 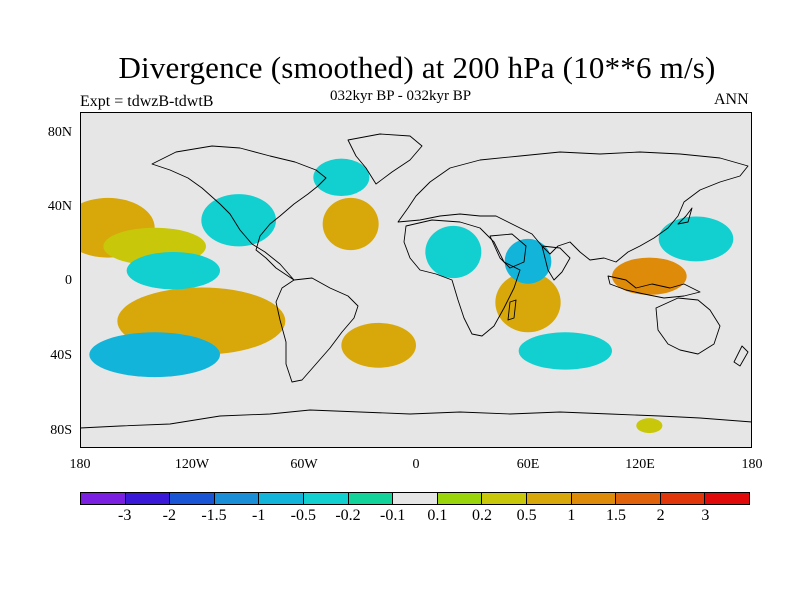 I want to click on coast-arabia, so click(x=508, y=251).